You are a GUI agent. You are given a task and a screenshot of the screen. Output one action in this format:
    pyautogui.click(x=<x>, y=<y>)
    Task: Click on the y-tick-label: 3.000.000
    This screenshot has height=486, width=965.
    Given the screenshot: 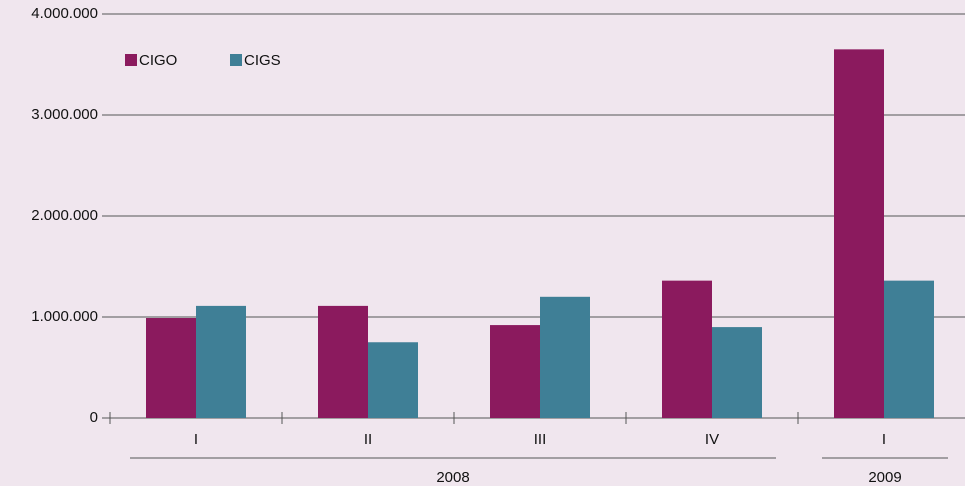 What is the action you would take?
    pyautogui.click(x=64, y=114)
    